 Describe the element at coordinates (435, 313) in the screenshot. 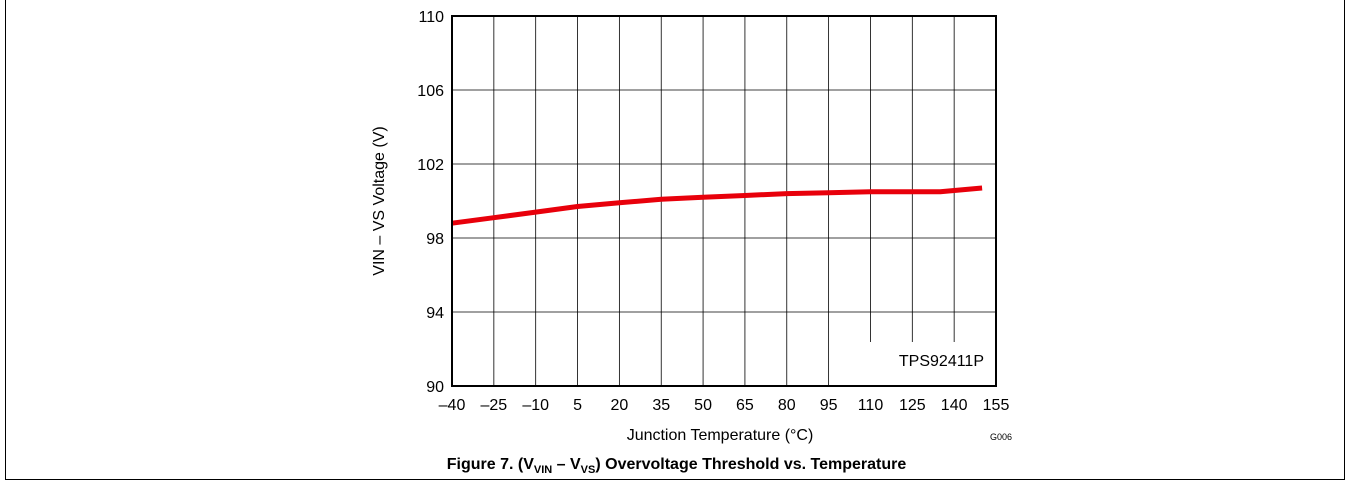

I see `y-tick-label: 94` at that location.